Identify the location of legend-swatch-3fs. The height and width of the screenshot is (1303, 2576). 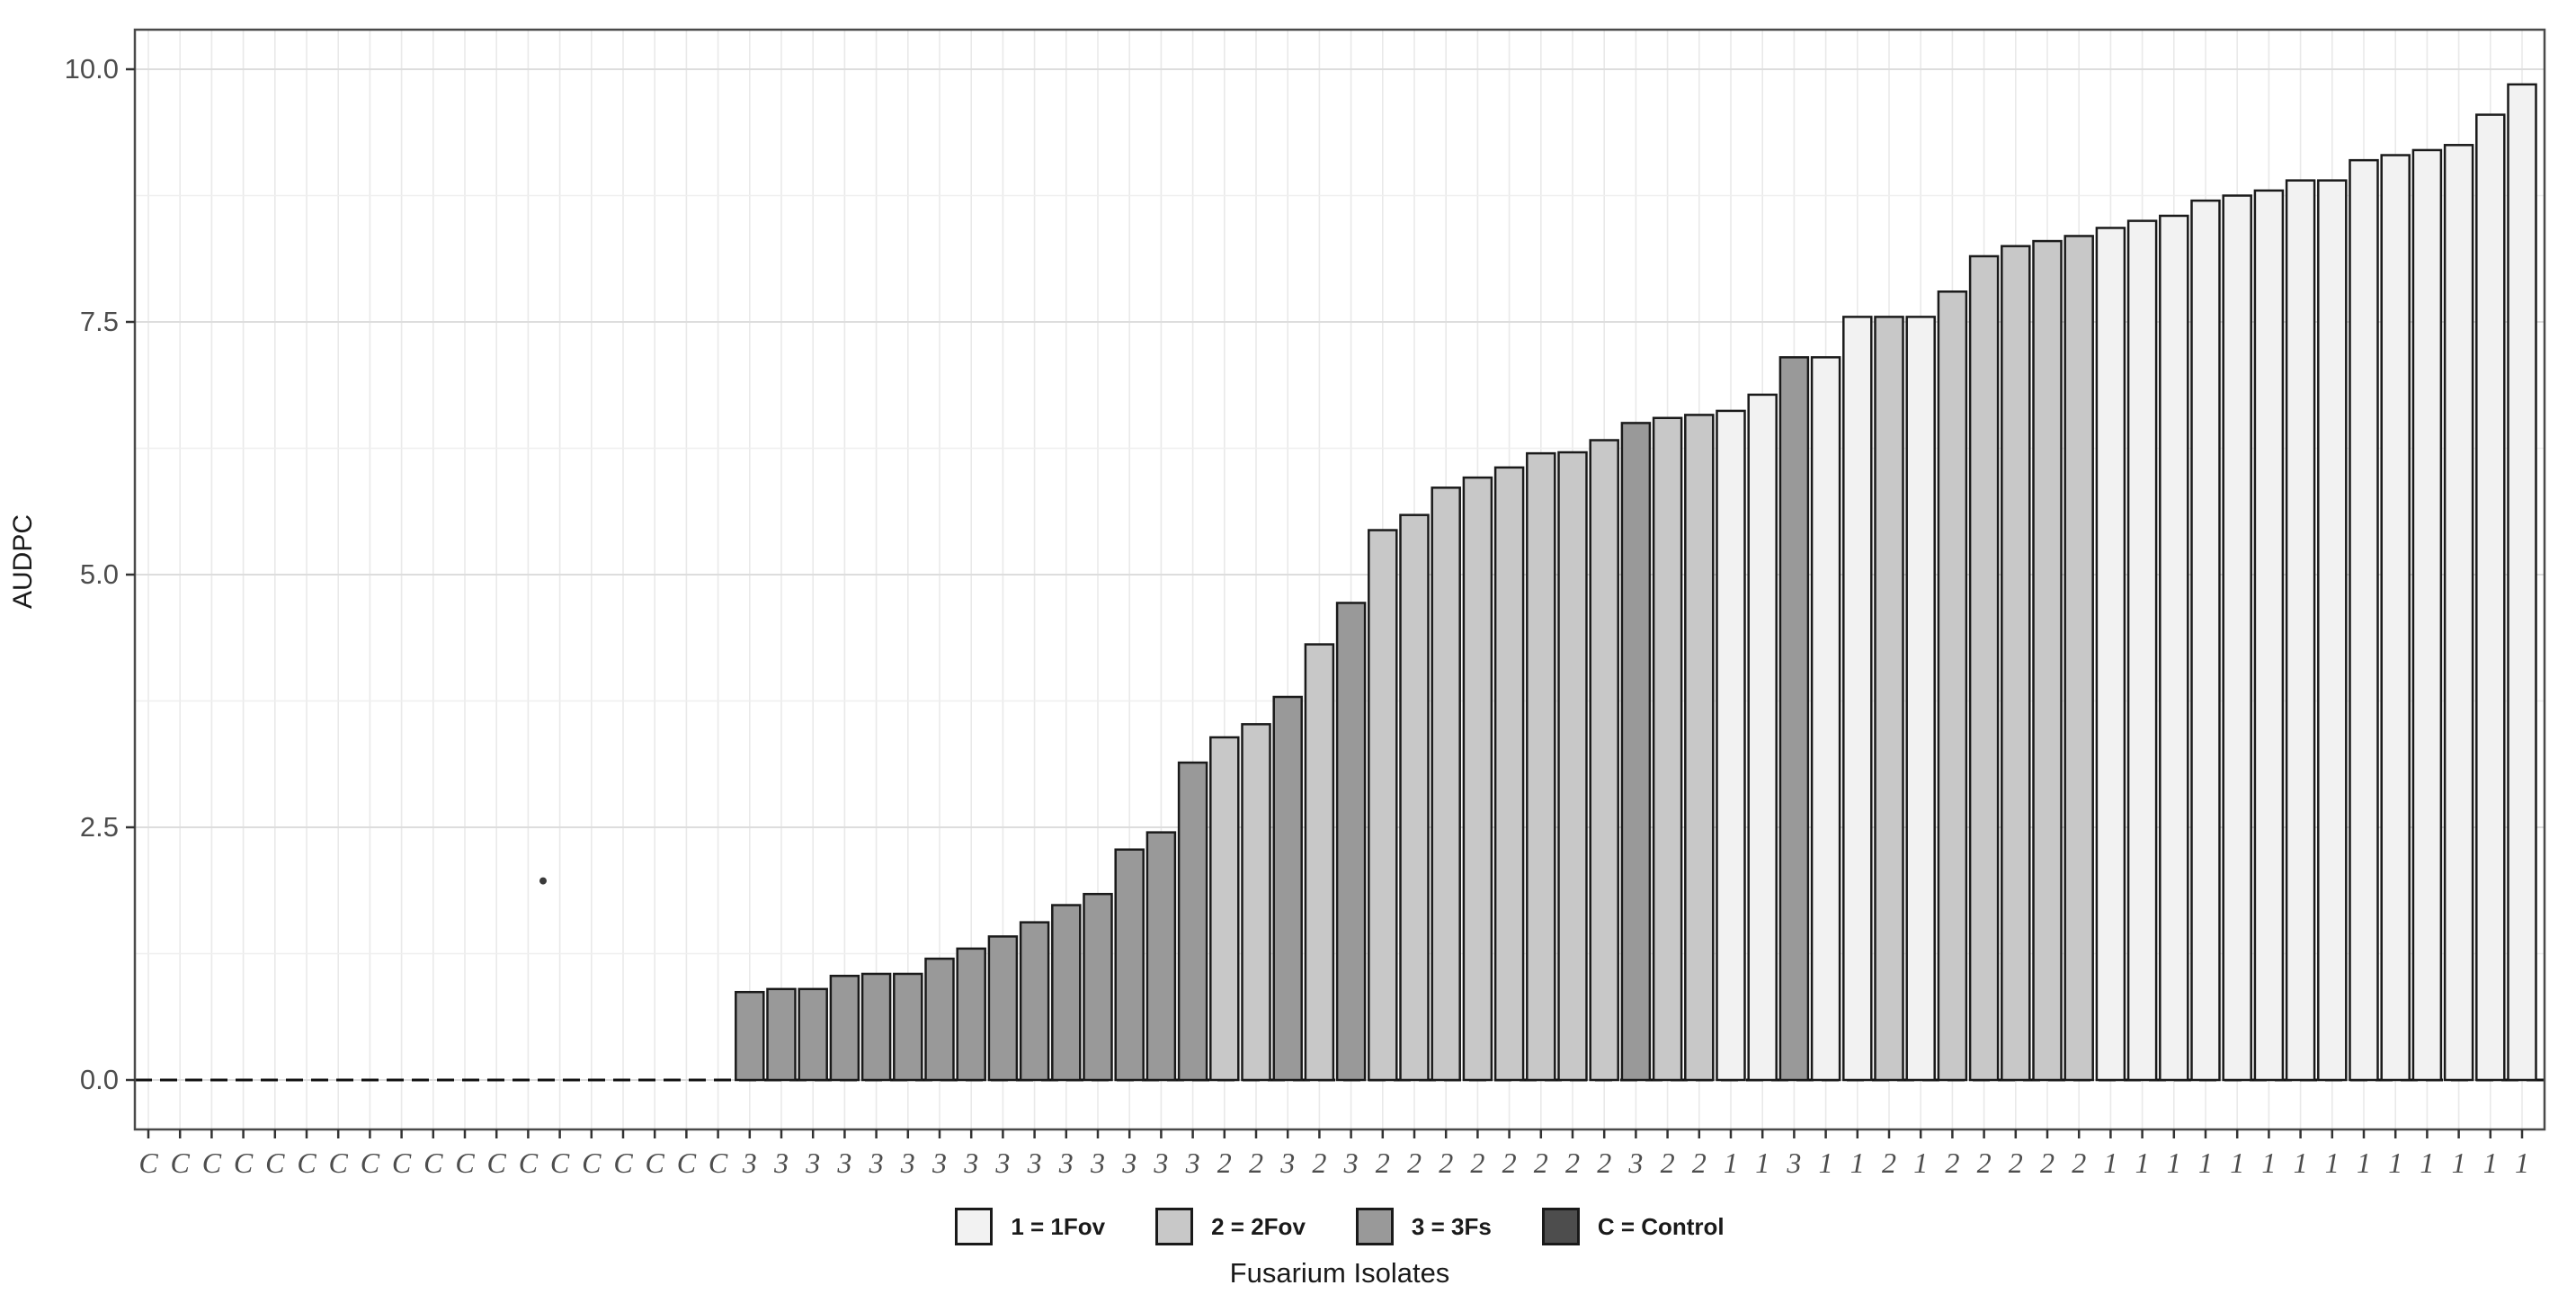
(1375, 1226).